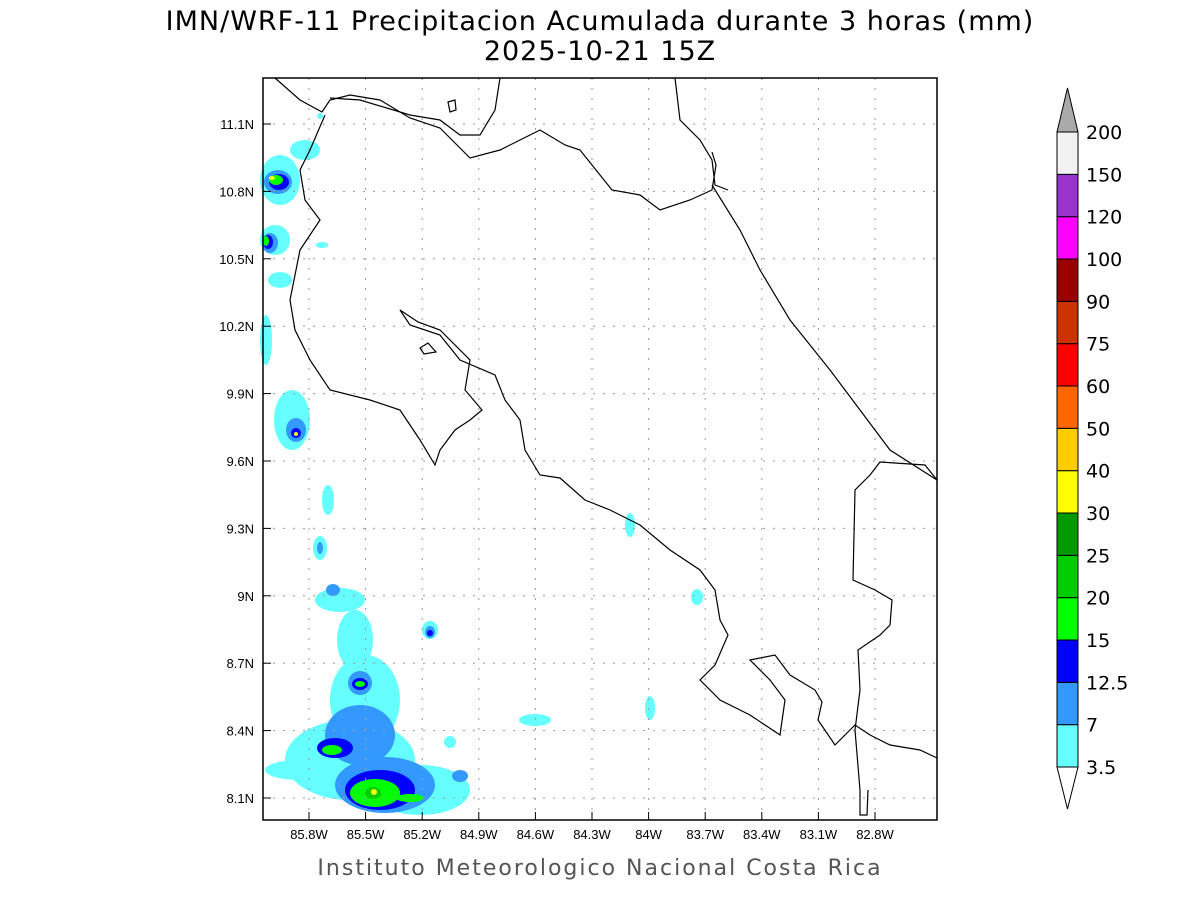 The width and height of the screenshot is (1200, 900). I want to click on colorbar-label: 12.5, so click(1107, 683).